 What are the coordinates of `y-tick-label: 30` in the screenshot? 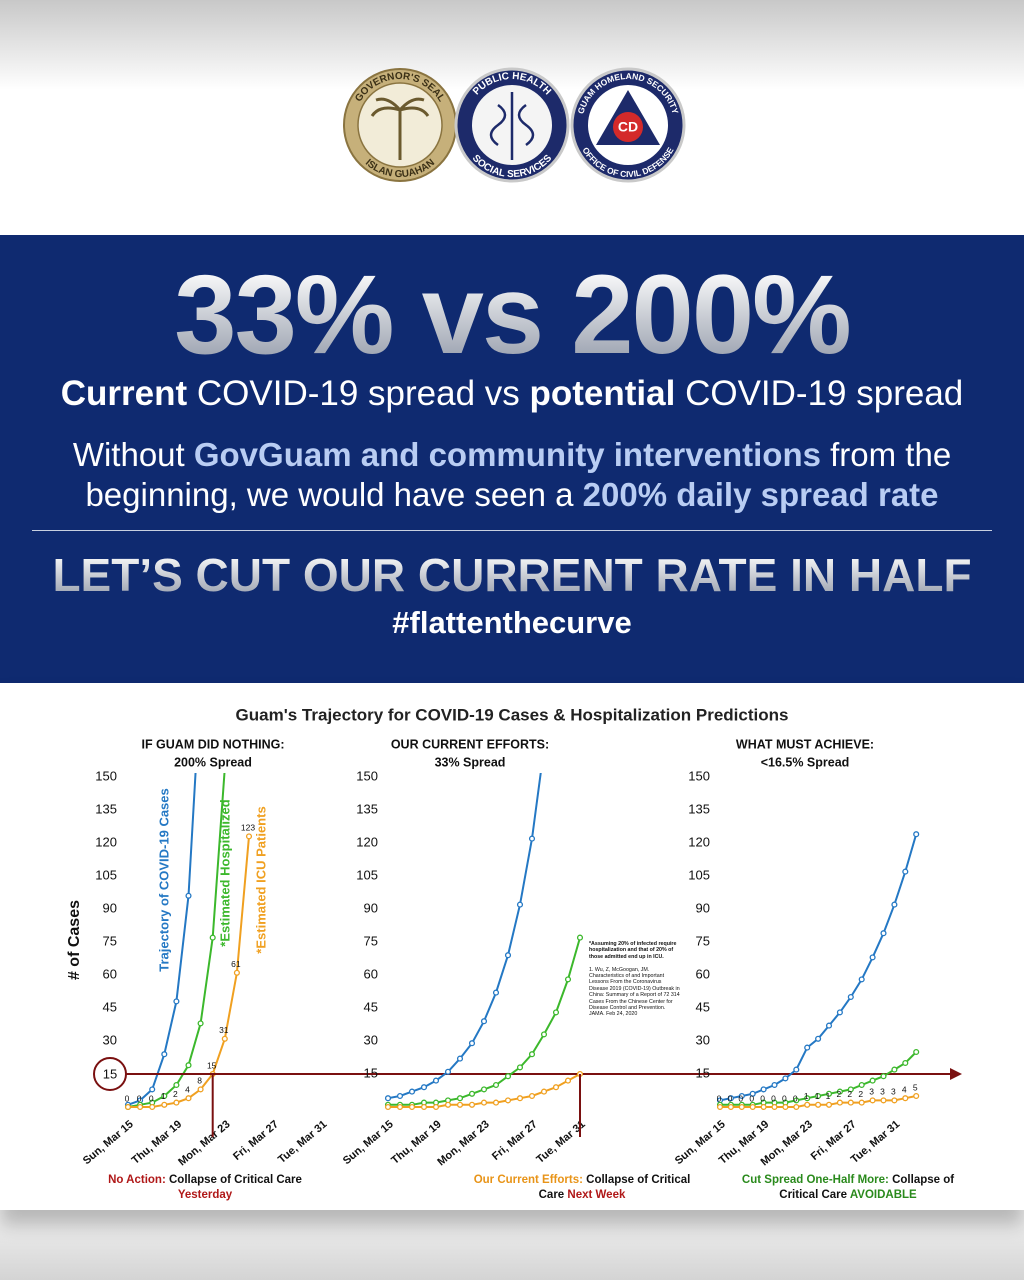 It's located at (703, 1039).